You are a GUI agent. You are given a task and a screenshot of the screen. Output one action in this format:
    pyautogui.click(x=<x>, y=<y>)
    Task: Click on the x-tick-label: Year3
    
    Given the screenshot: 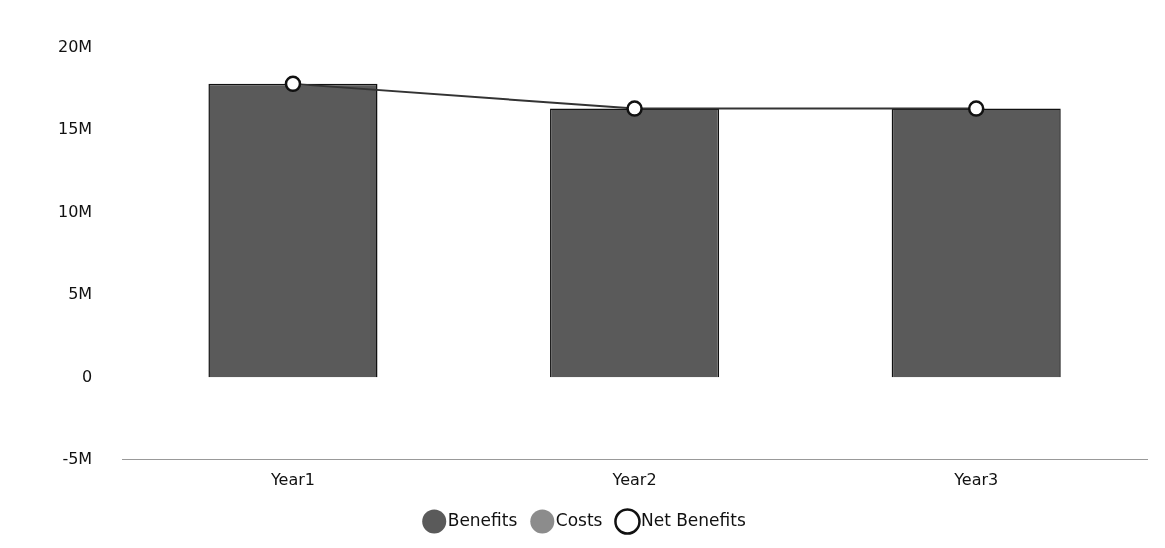 What is the action you would take?
    pyautogui.click(x=976, y=479)
    